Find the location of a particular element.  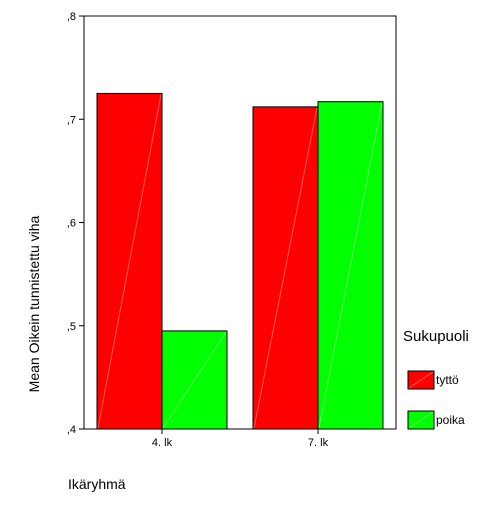

y-axis-ticks: ,4 ,5 ,6 ,7 ,8 is located at coordinates (75, 223).